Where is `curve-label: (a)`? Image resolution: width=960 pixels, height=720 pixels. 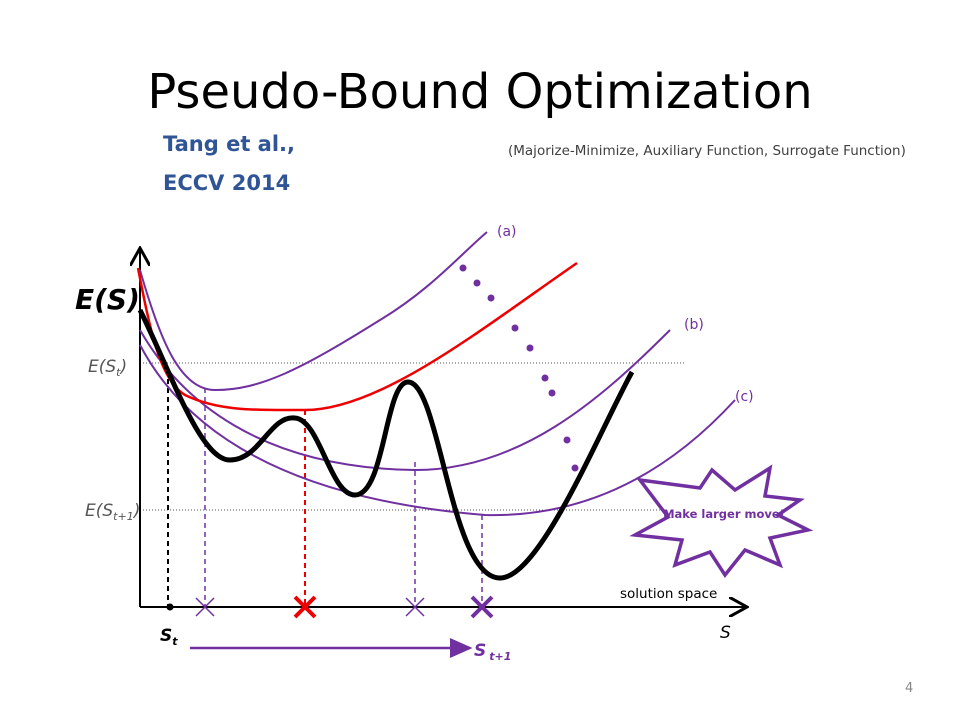 curve-label: (a) is located at coordinates (507, 232).